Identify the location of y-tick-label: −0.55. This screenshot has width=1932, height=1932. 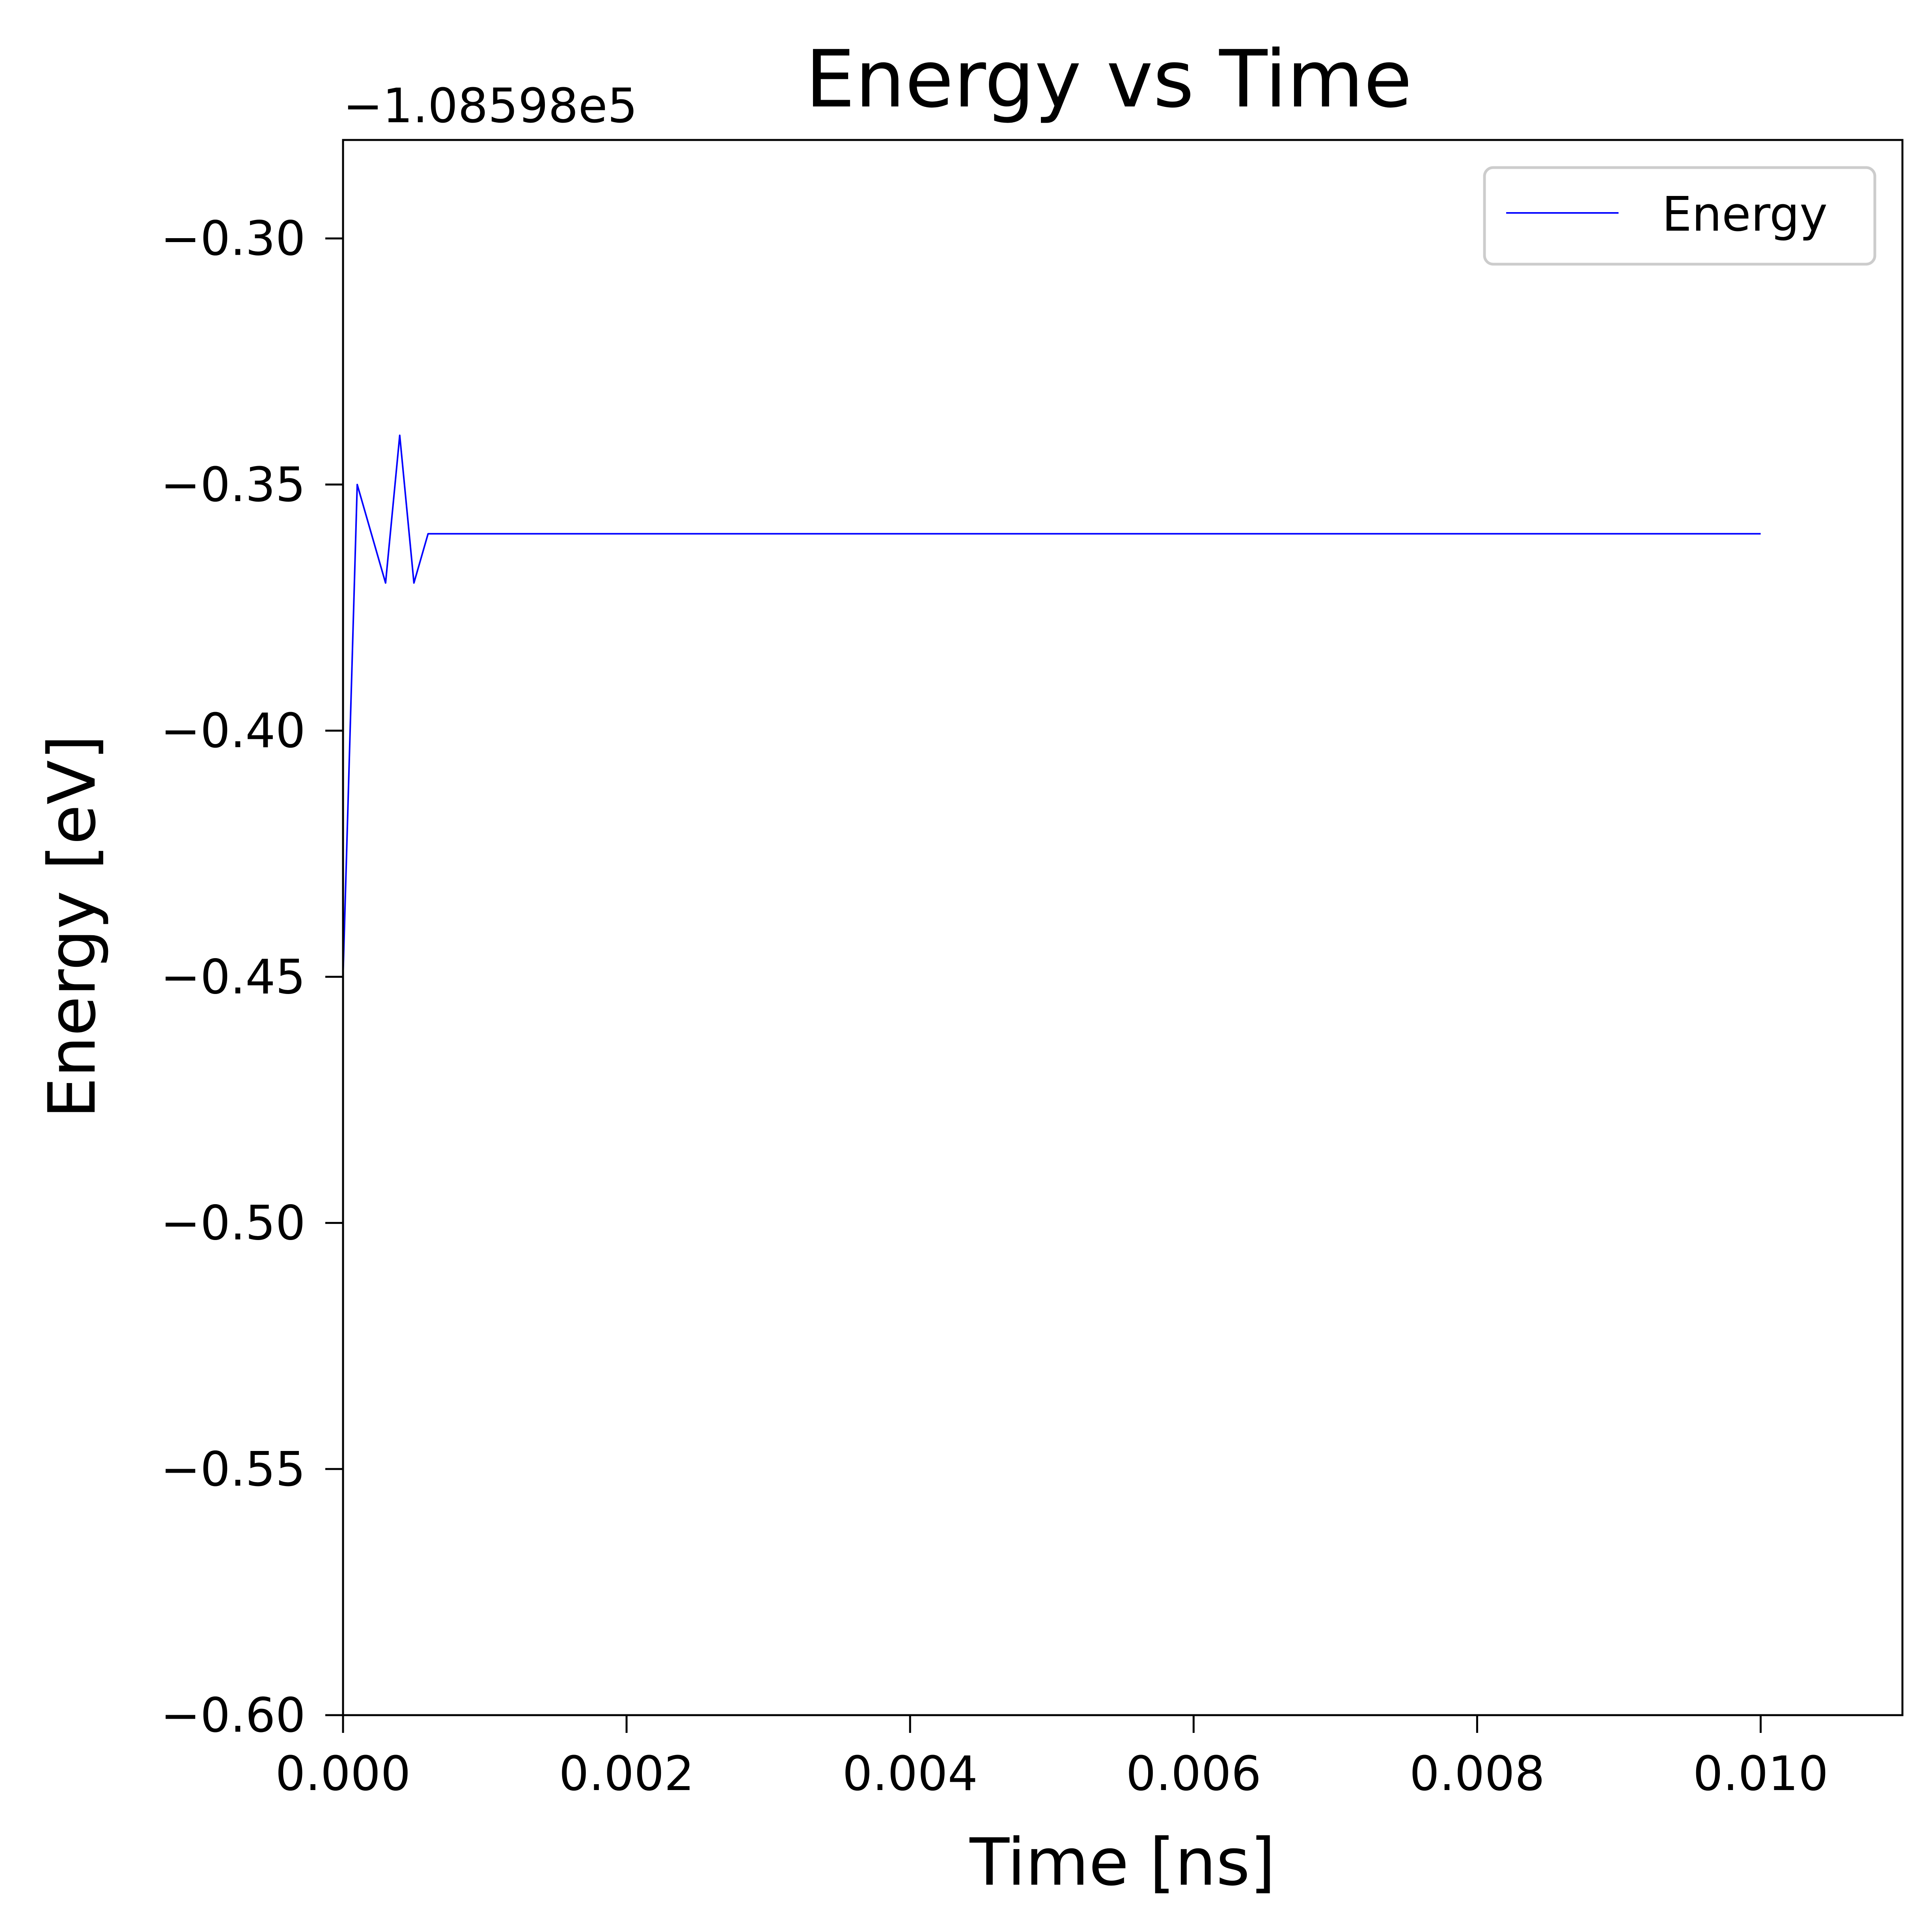
(233, 1469).